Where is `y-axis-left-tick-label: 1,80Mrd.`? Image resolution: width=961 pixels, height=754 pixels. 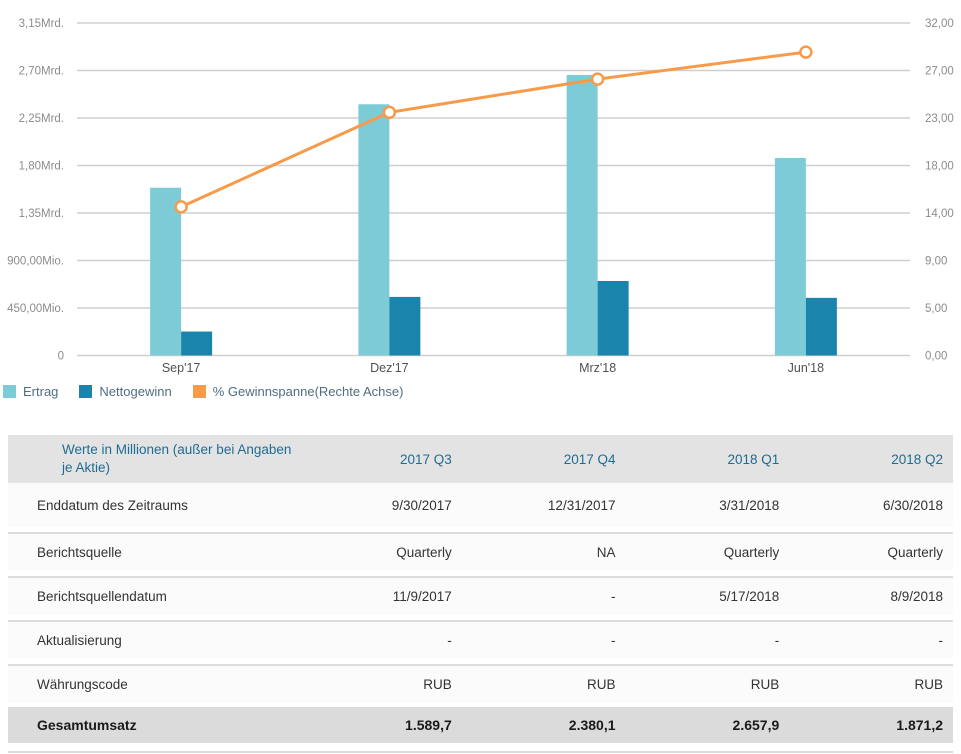
y-axis-left-tick-label: 1,80Mrd. is located at coordinates (41, 167).